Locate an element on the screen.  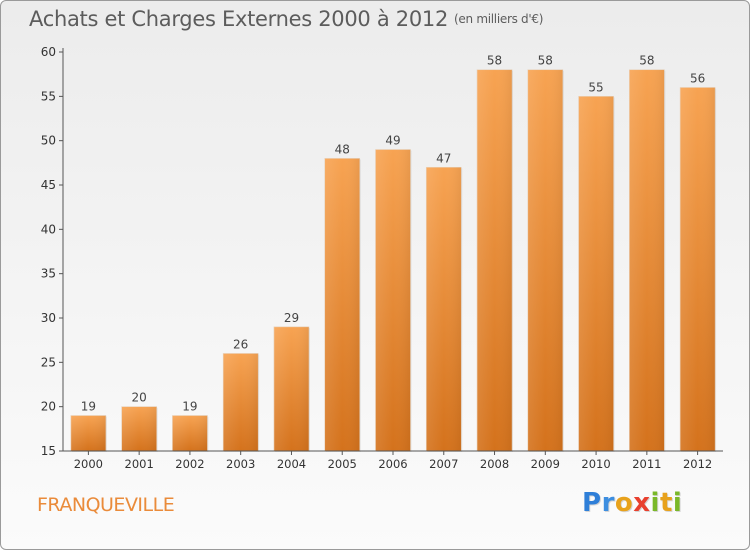
y-tick-label-20: 20 is located at coordinates (48, 407).